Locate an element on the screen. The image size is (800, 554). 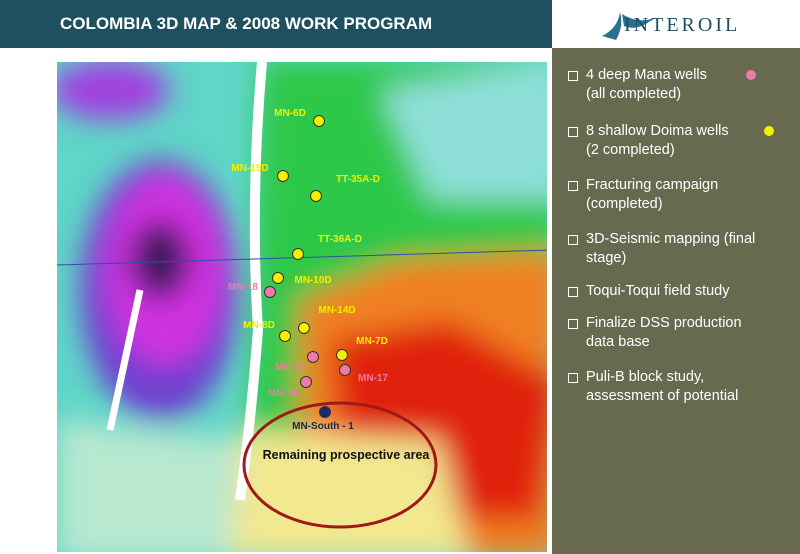
bullet-line: (completed) is located at coordinates (624, 204).